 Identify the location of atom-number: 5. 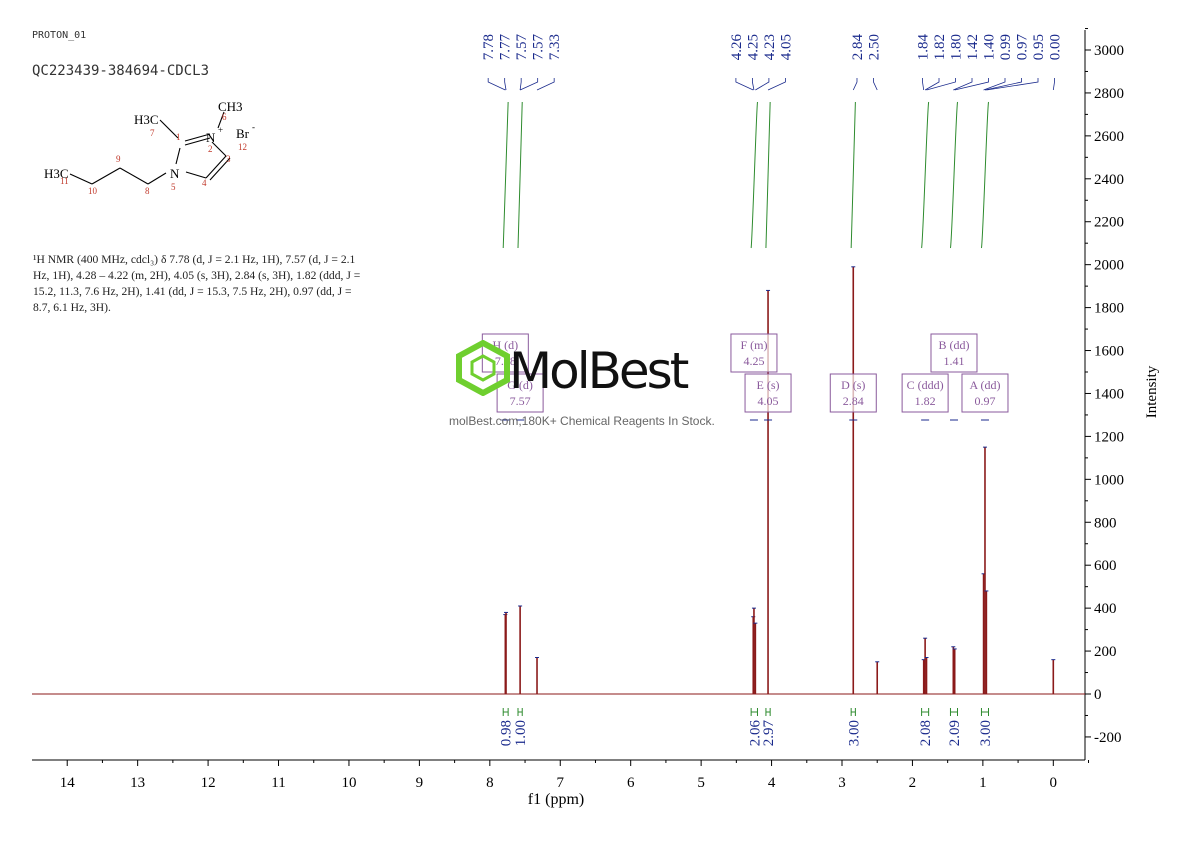
(173, 187).